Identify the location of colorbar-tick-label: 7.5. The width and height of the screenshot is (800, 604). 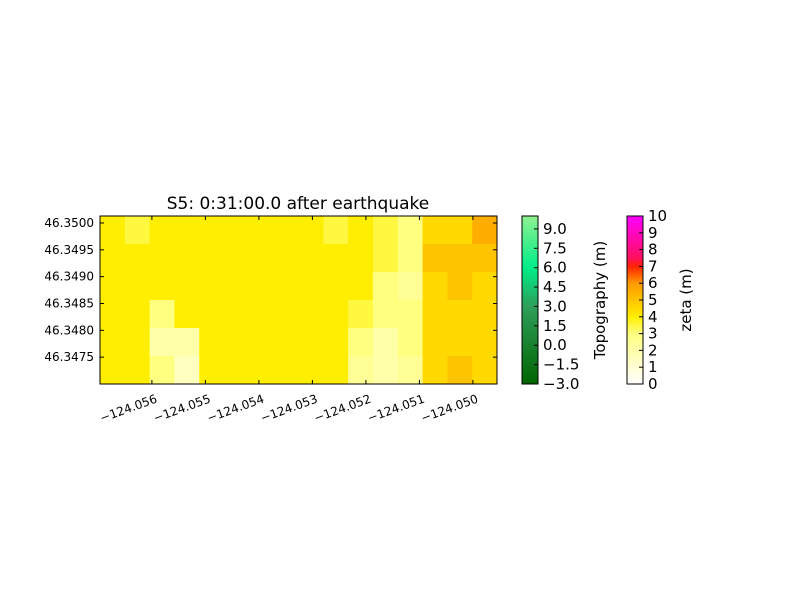
(555, 248).